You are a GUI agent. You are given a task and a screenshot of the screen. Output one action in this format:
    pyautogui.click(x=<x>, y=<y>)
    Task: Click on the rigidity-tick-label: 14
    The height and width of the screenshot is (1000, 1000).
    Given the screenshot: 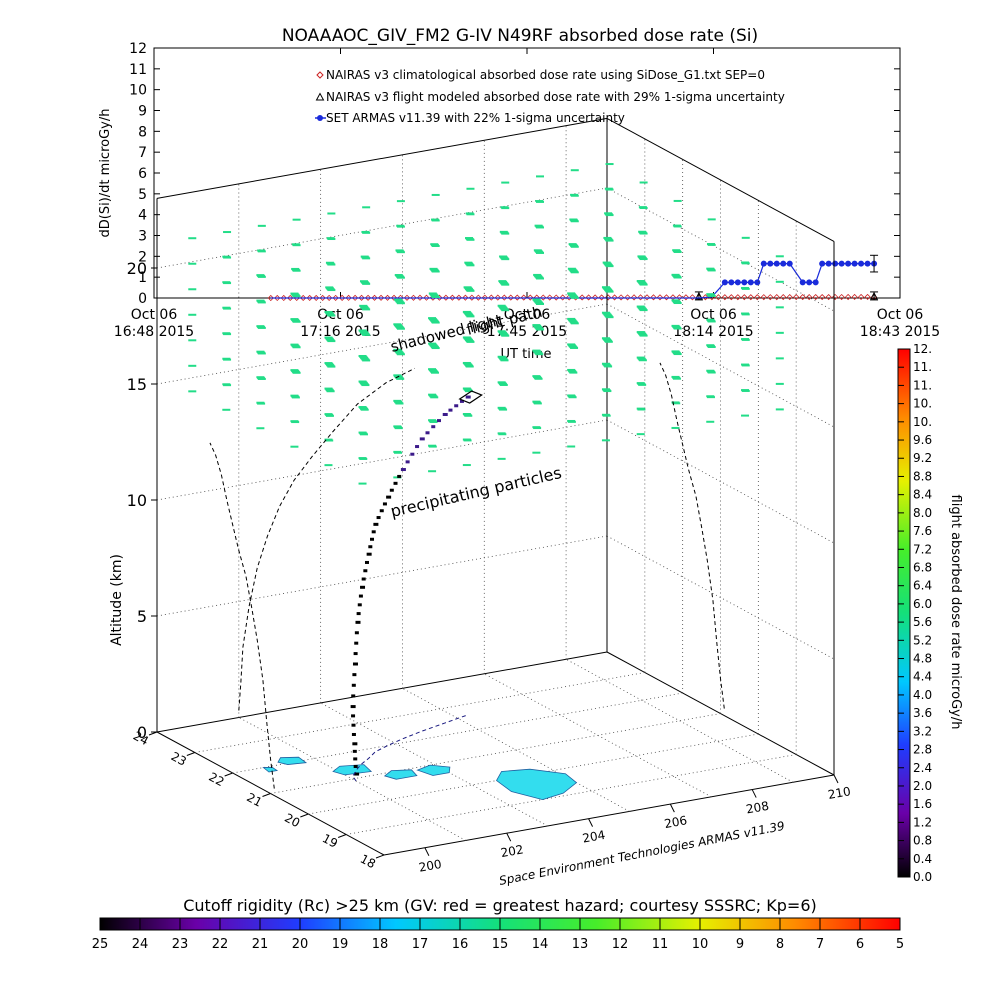 What is the action you would take?
    pyautogui.click(x=540, y=944)
    